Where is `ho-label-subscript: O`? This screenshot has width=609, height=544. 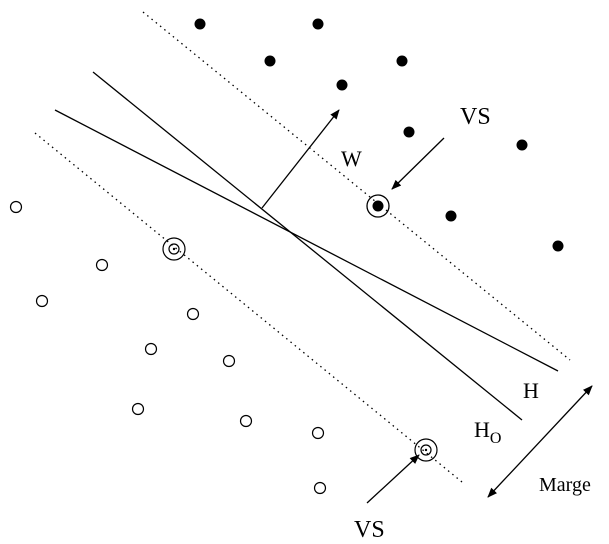 ho-label-subscript: O is located at coordinates (496, 438).